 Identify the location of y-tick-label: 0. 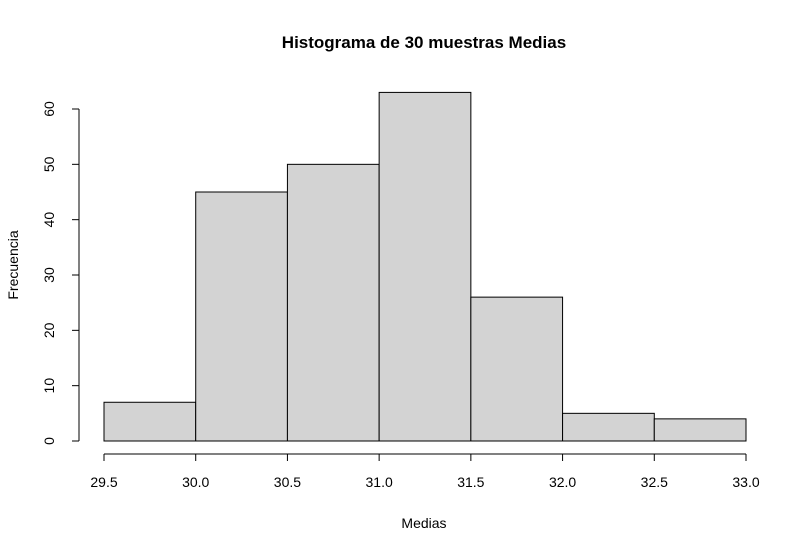
(49, 441).